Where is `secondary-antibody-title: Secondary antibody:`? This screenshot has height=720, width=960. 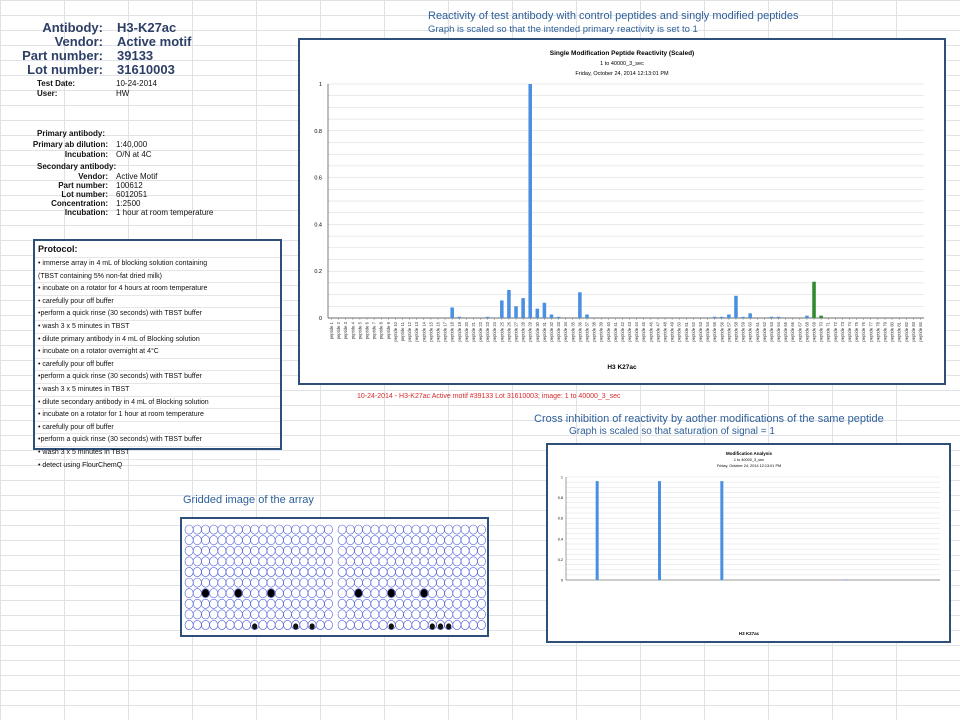 secondary-antibody-title: Secondary antibody: is located at coordinates (77, 166).